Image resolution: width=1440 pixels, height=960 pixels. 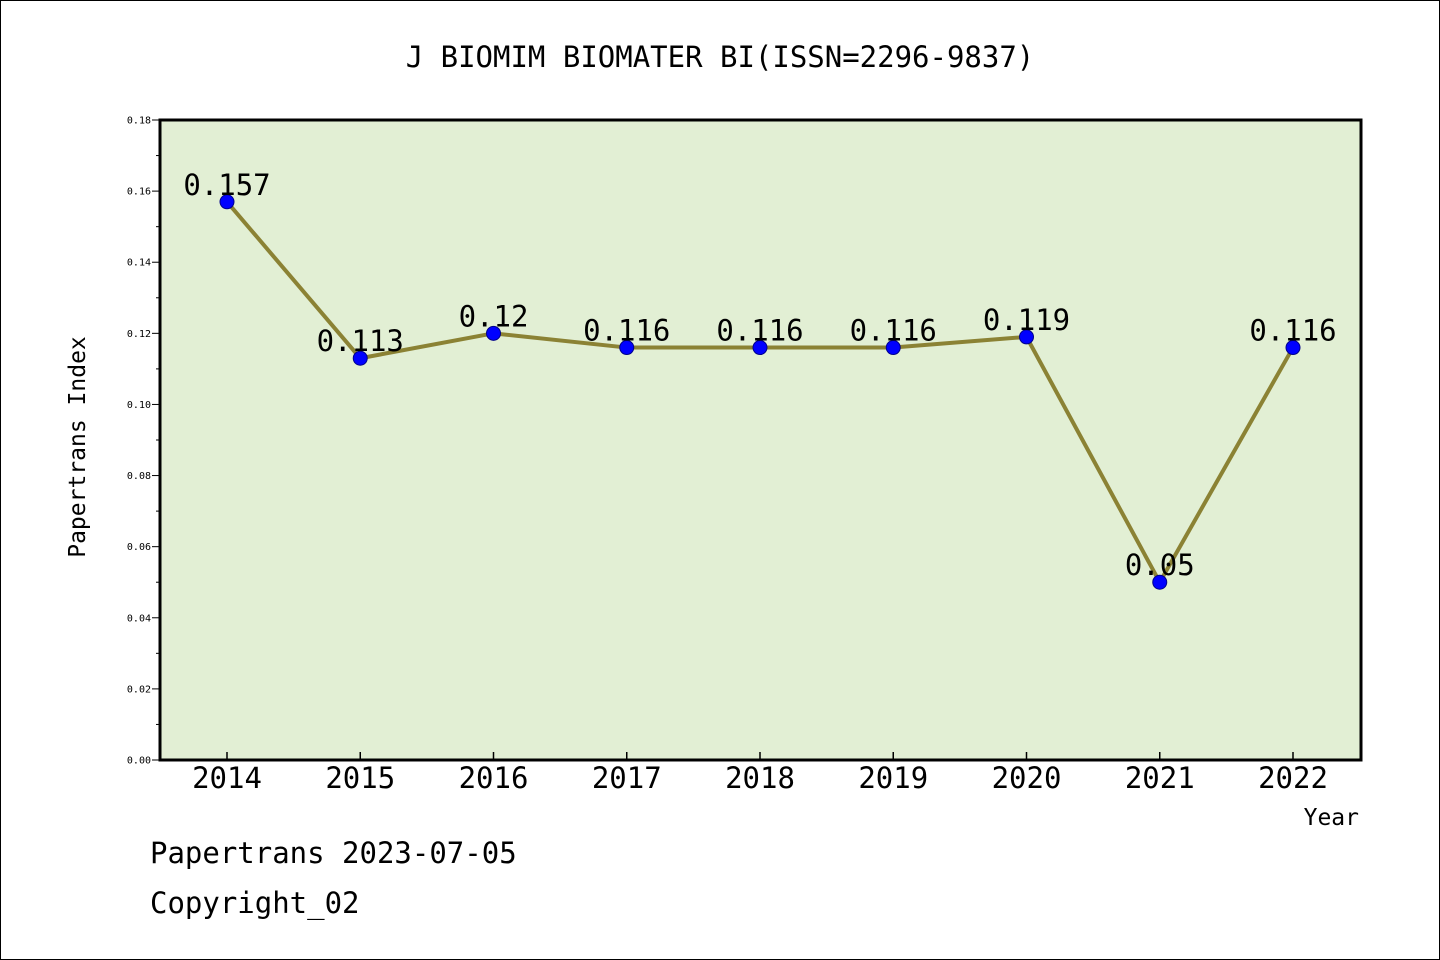 What do you see at coordinates (78, 447) in the screenshot?
I see `y-axis-label: Papertrans Index` at bounding box center [78, 447].